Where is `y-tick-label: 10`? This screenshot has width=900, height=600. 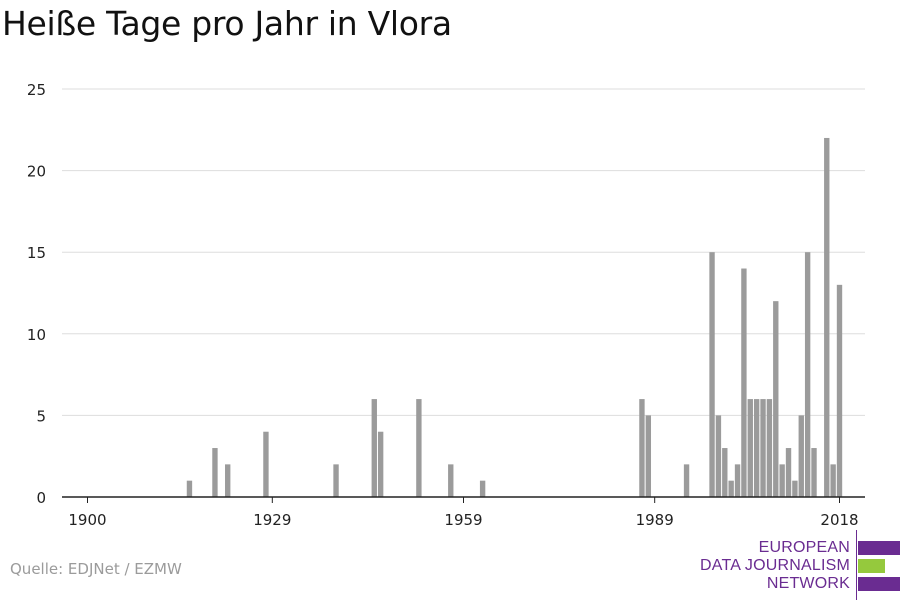
y-tick-label: 10 is located at coordinates (36, 335).